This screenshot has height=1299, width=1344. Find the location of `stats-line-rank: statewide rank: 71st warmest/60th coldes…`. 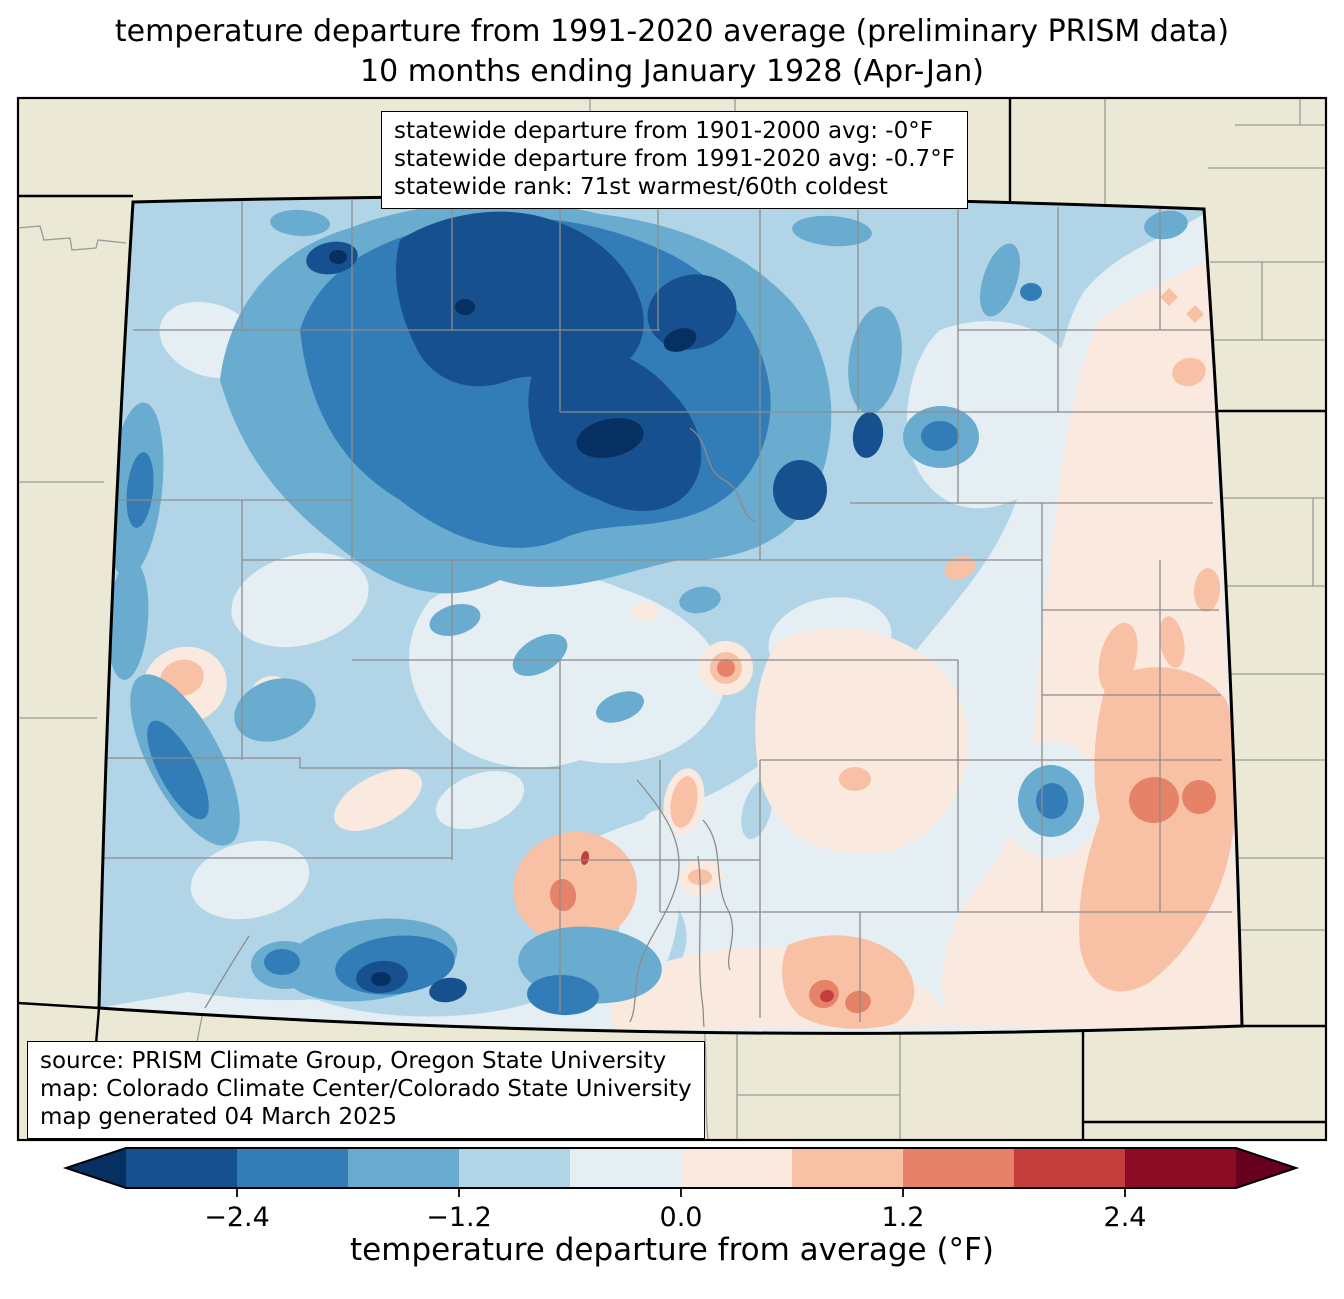

stats-line-rank: statewide rank: 71st warmest/60th coldes… is located at coordinates (641, 187).